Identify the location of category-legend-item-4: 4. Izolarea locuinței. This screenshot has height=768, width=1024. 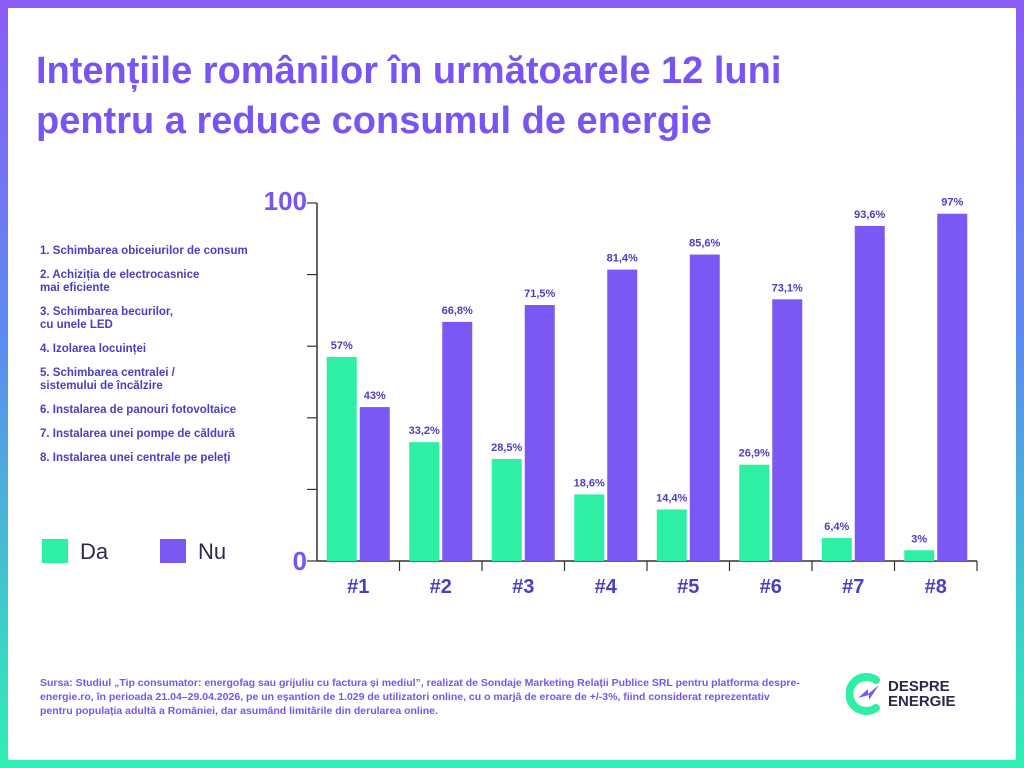
(93, 349).